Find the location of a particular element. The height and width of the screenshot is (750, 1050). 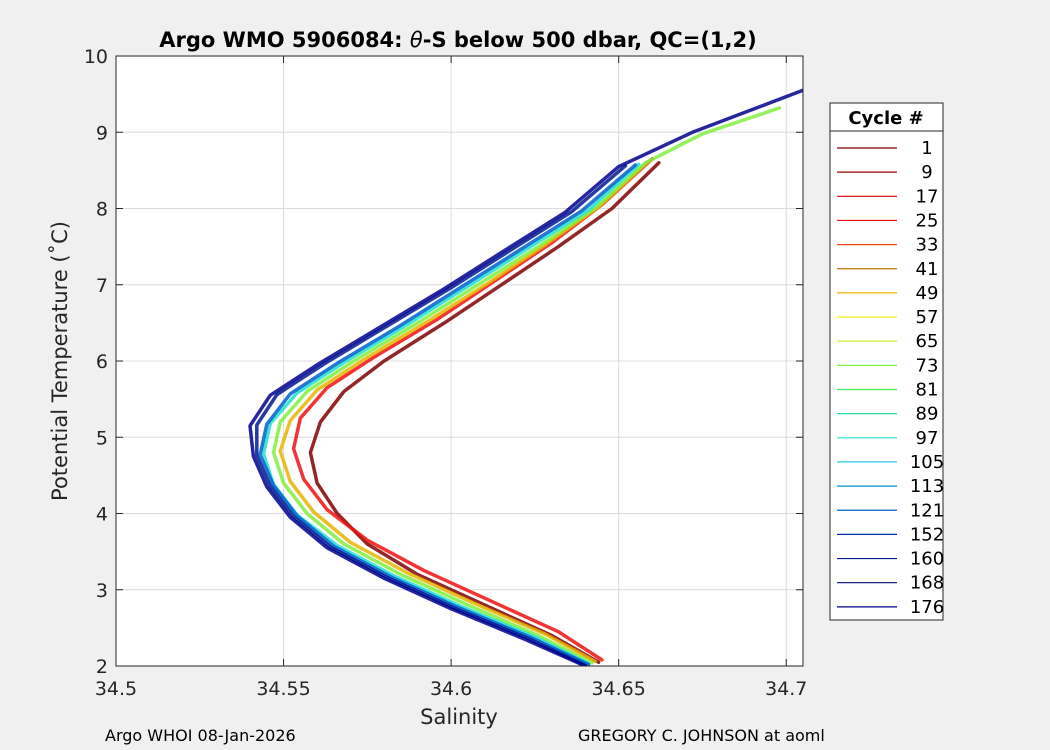

legend-label: 97 is located at coordinates (927, 438).